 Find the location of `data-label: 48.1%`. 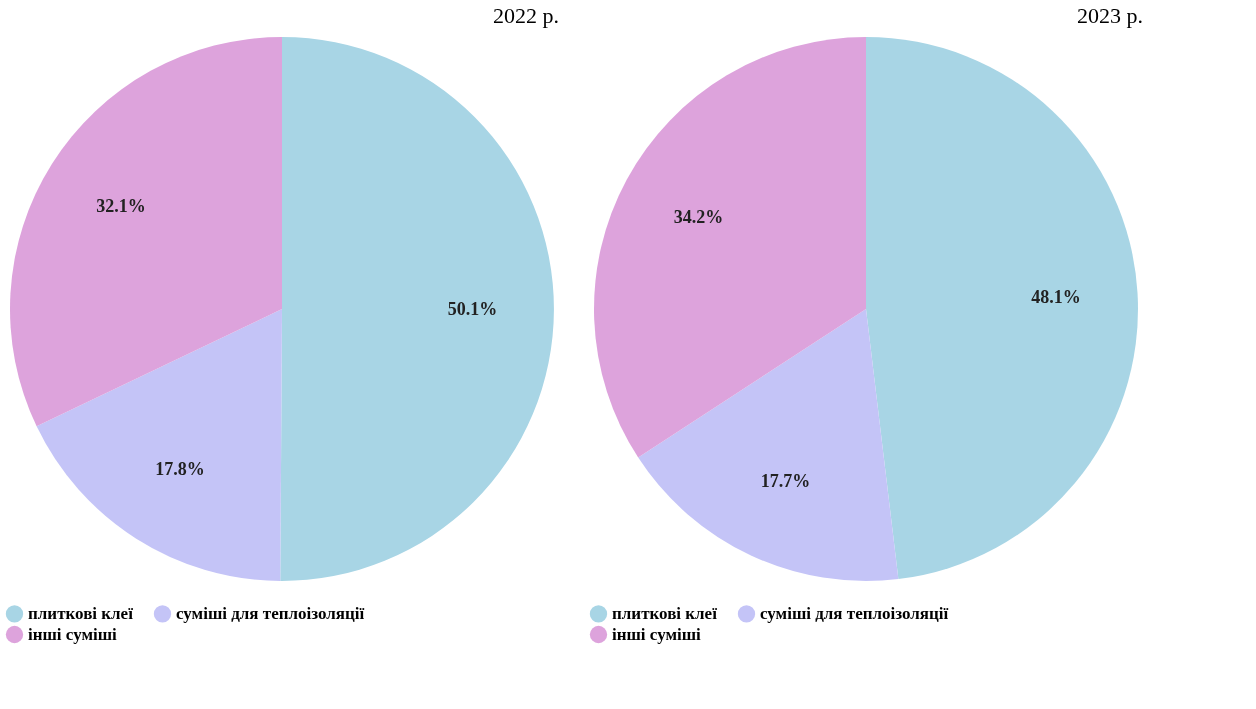

data-label: 48.1% is located at coordinates (1056, 296).